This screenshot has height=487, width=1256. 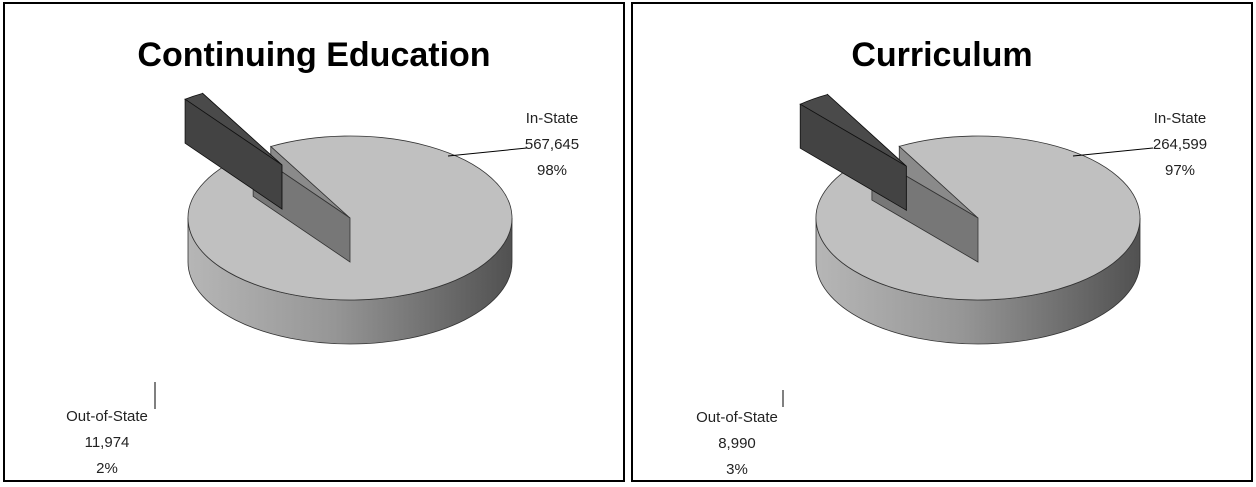 What do you see at coordinates (737, 443) in the screenshot?
I see `slice-label-out-of-state-value: 8,990` at bounding box center [737, 443].